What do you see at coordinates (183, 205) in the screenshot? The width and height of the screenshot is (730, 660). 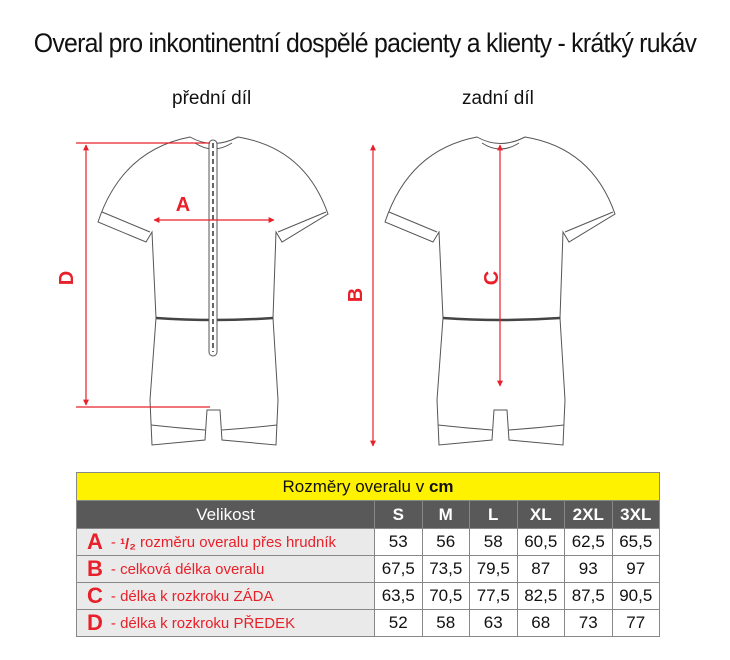 I see `marker-a: A` at bounding box center [183, 205].